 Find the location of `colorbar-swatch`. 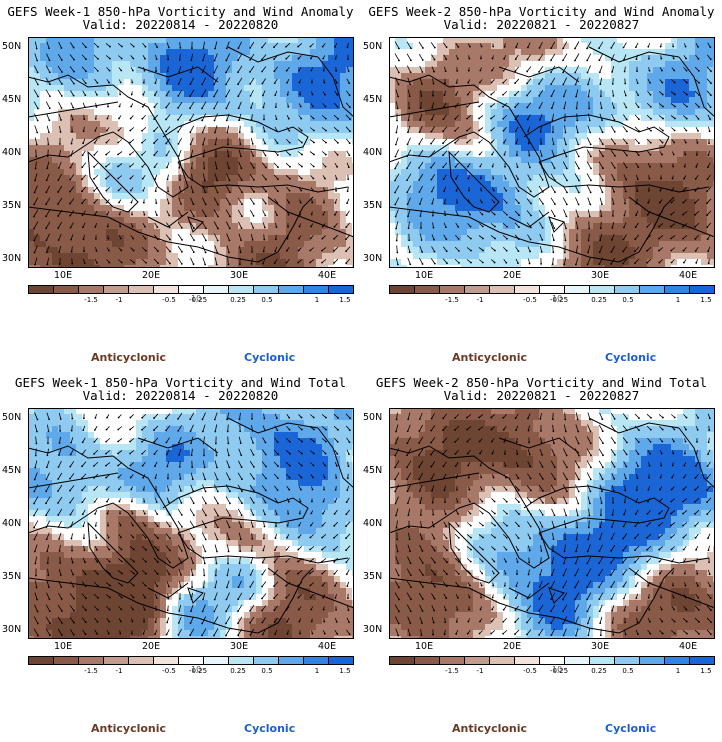

colorbar-swatch is located at coordinates (241, 289).